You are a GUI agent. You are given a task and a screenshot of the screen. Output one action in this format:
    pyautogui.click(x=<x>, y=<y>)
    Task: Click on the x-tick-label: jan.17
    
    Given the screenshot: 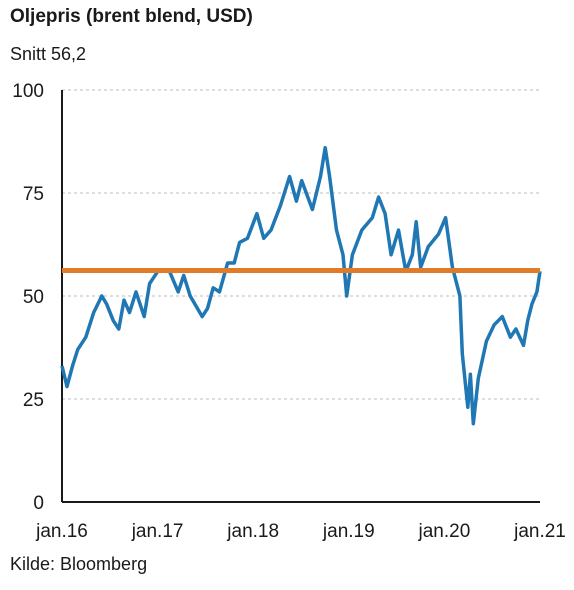 What is the action you would take?
    pyautogui.click(x=157, y=531)
    